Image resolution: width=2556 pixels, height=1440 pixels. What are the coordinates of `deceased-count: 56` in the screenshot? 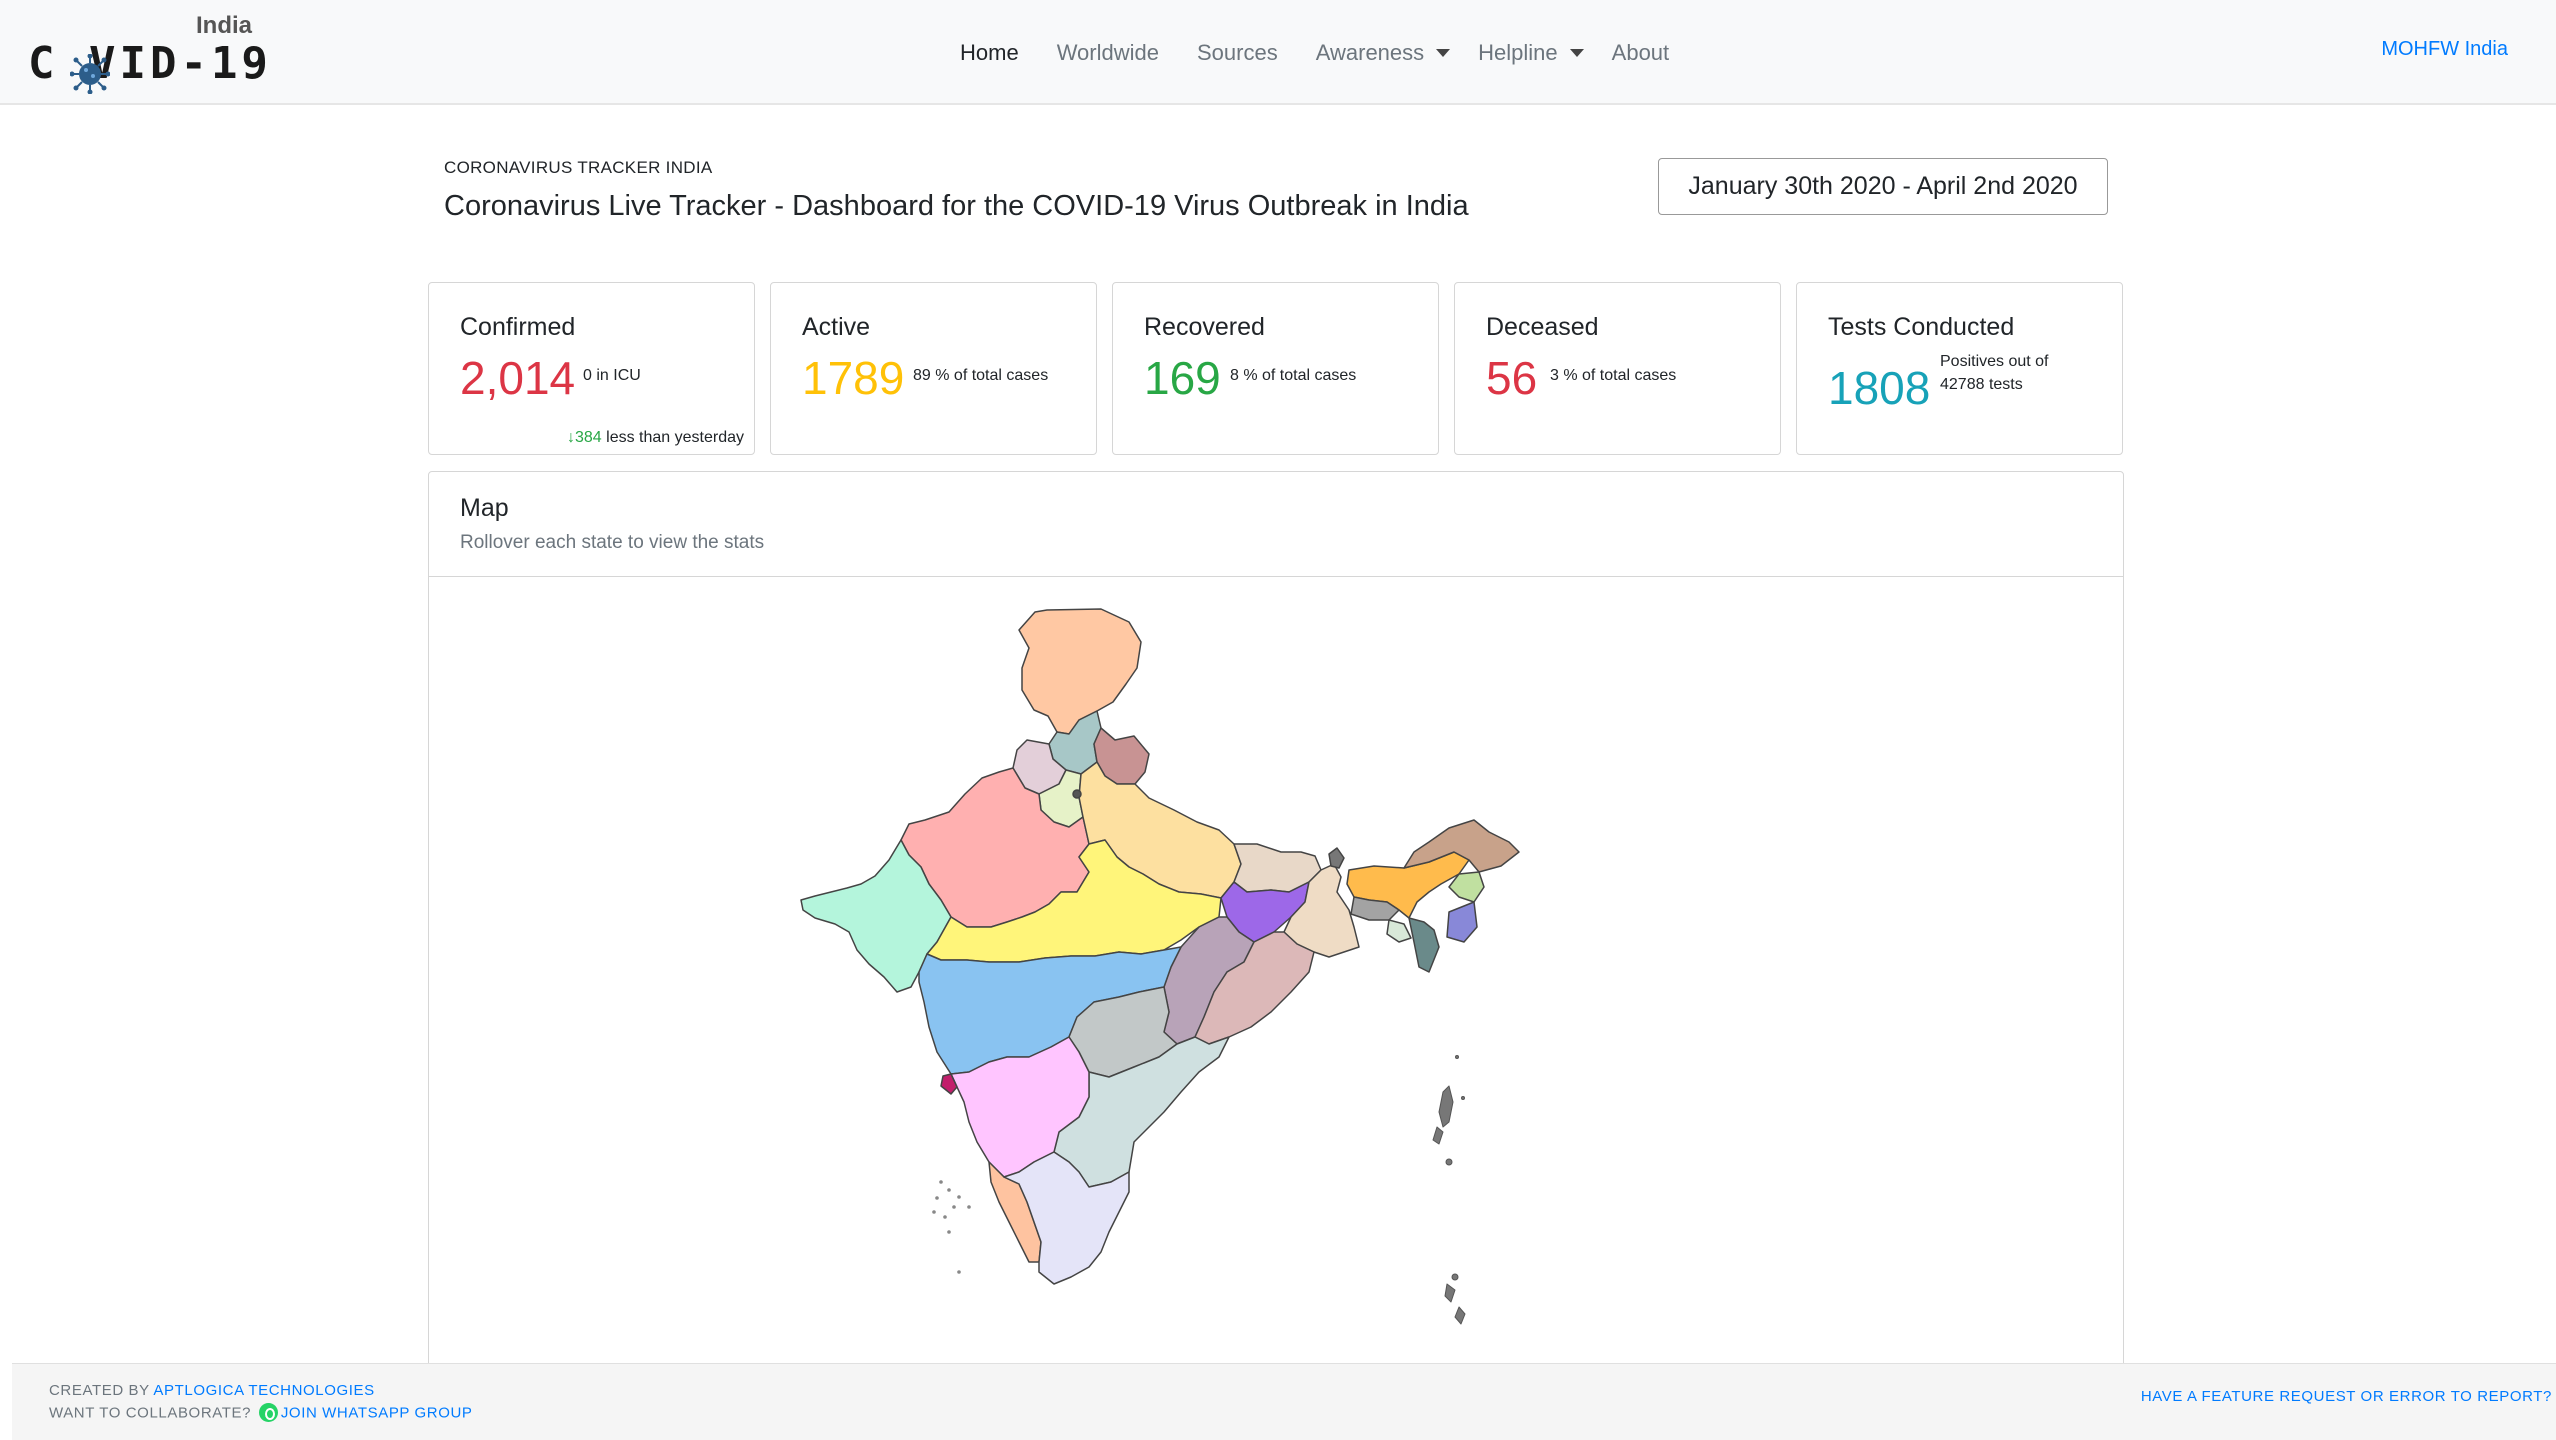 It's located at (1512, 378).